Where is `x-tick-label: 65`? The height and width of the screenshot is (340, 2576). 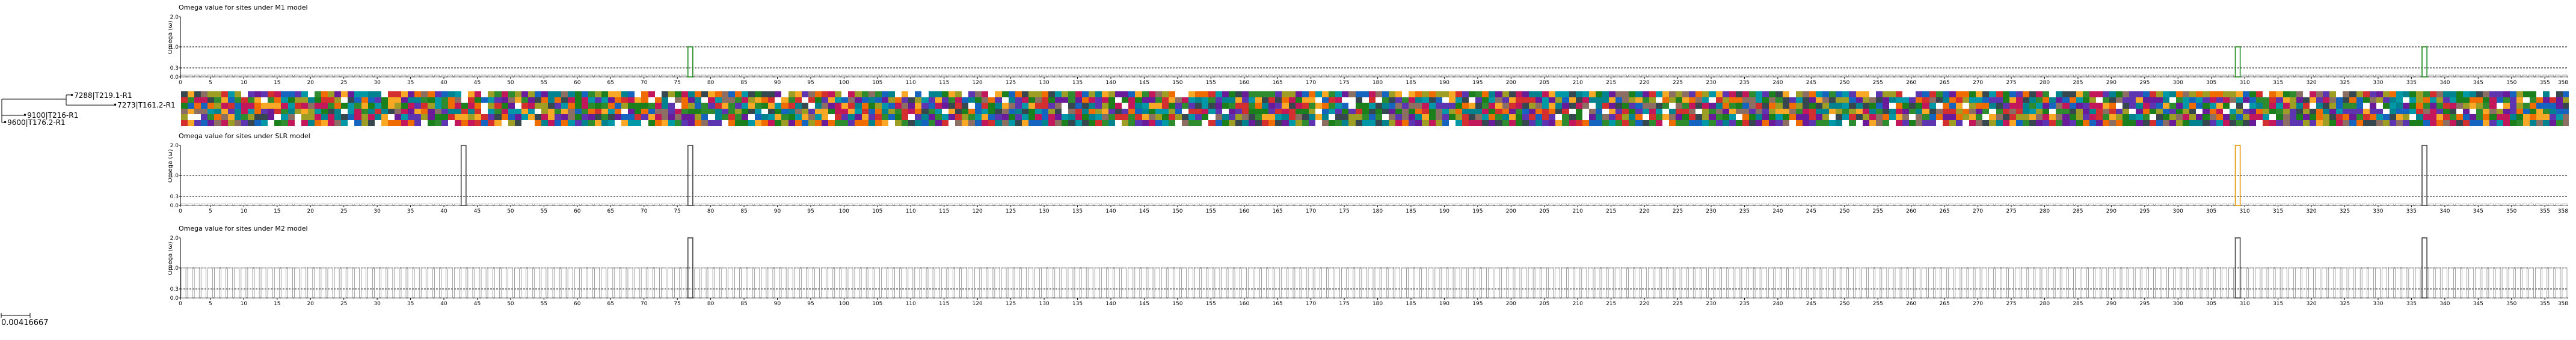 x-tick-label: 65 is located at coordinates (610, 211).